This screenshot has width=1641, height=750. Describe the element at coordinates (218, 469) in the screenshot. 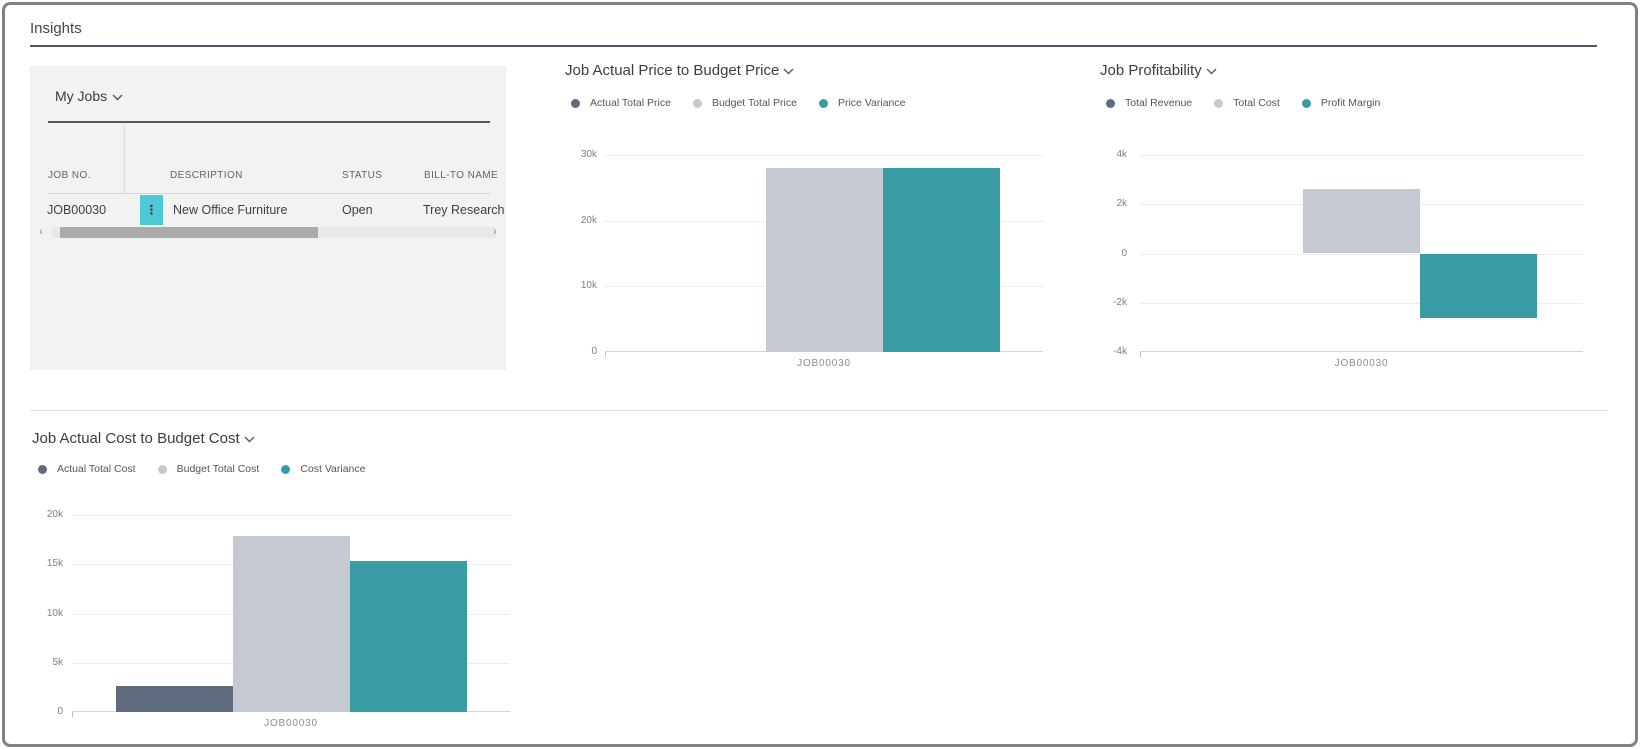

I see `legend-label: Budget Total Cost` at that location.